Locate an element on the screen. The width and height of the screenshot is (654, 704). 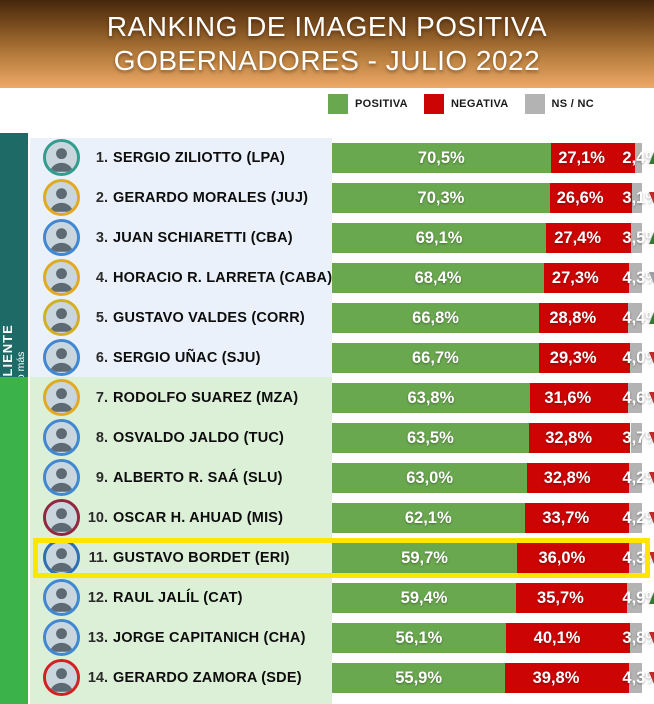
ranking-row: 14. GERARDO ZAMORA (SDE) 55,9% 39,8% 4,3% is located at coordinates (327, 681).